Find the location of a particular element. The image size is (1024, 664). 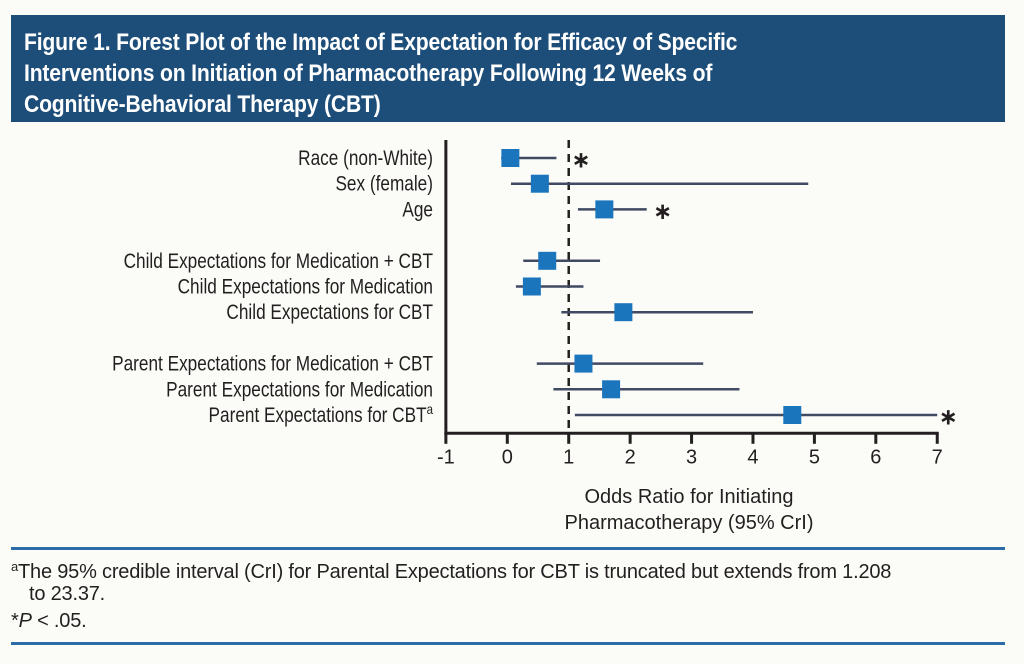

x-axis-title-line-1: Odds Ratio for Initiating is located at coordinates (689, 497).